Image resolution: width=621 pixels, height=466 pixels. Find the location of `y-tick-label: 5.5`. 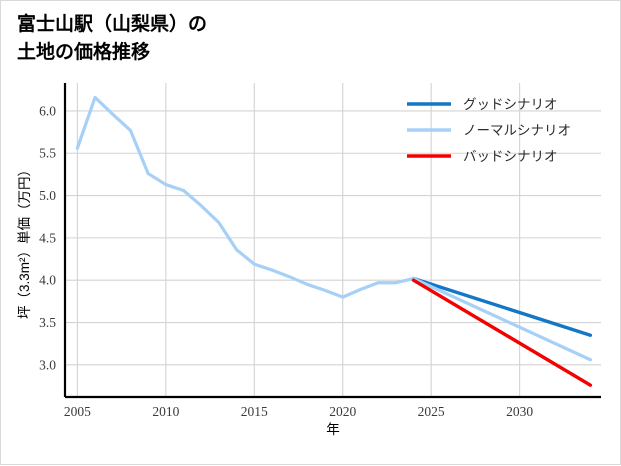

y-tick-label: 5.5 is located at coordinates (47, 153).